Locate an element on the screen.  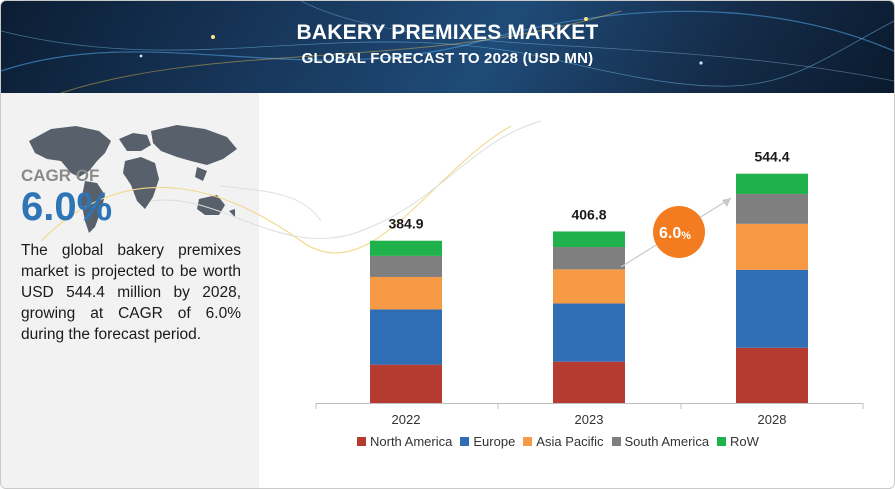
bar-segment-europe-2022 is located at coordinates (406, 337).